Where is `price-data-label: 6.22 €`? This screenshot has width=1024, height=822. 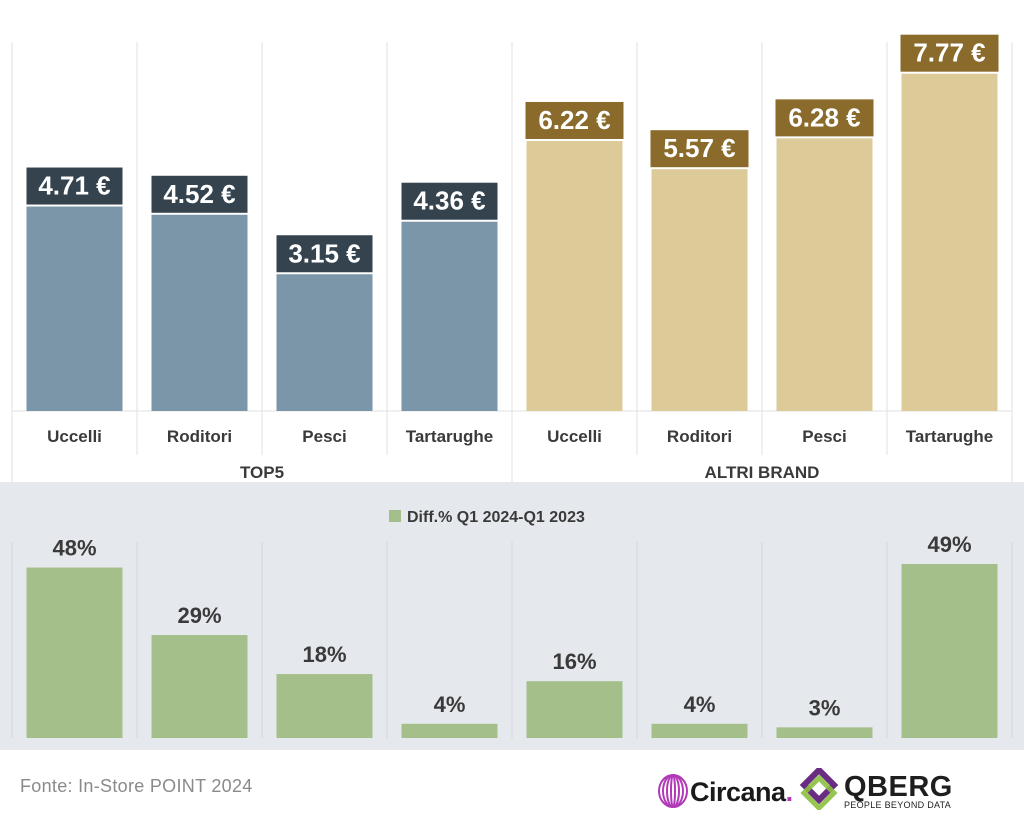 price-data-label: 6.22 € is located at coordinates (574, 120).